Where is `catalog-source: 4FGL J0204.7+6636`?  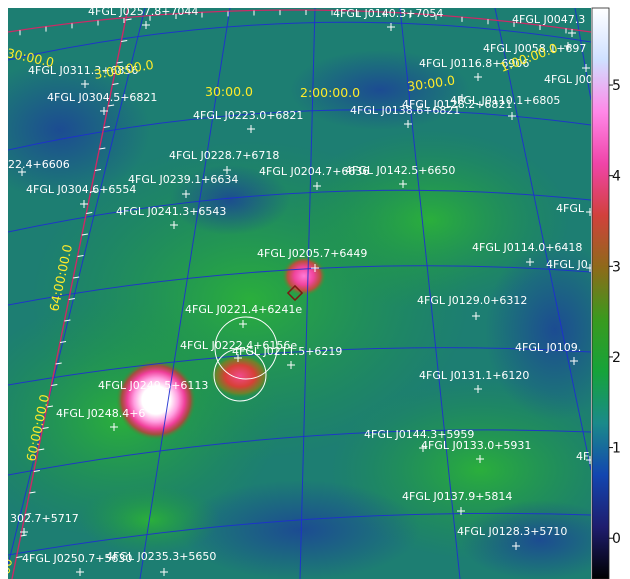 catalog-source: 4FGL J0204.7+6636 is located at coordinates (314, 177).